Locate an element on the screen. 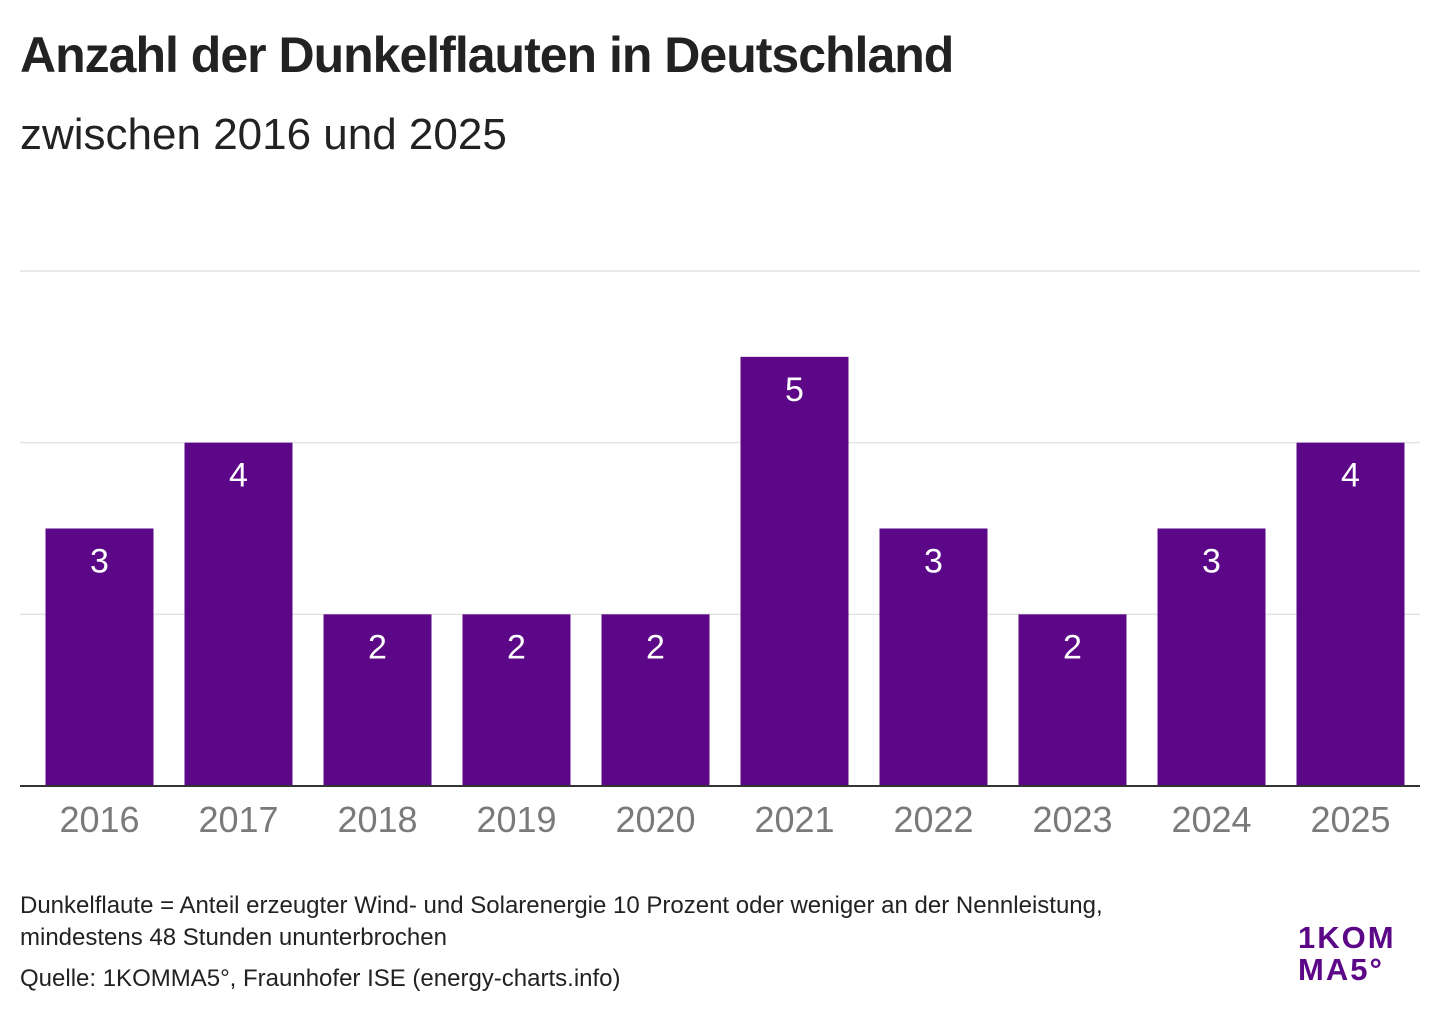 The width and height of the screenshot is (1440, 1014). brand-logo: 1KOM MA5° is located at coordinates (1347, 954).